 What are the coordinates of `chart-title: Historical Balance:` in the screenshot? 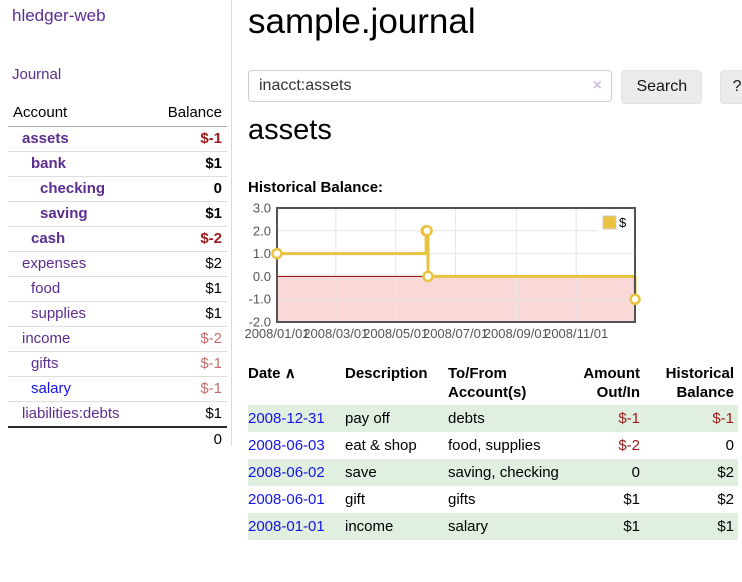 It's located at (316, 187).